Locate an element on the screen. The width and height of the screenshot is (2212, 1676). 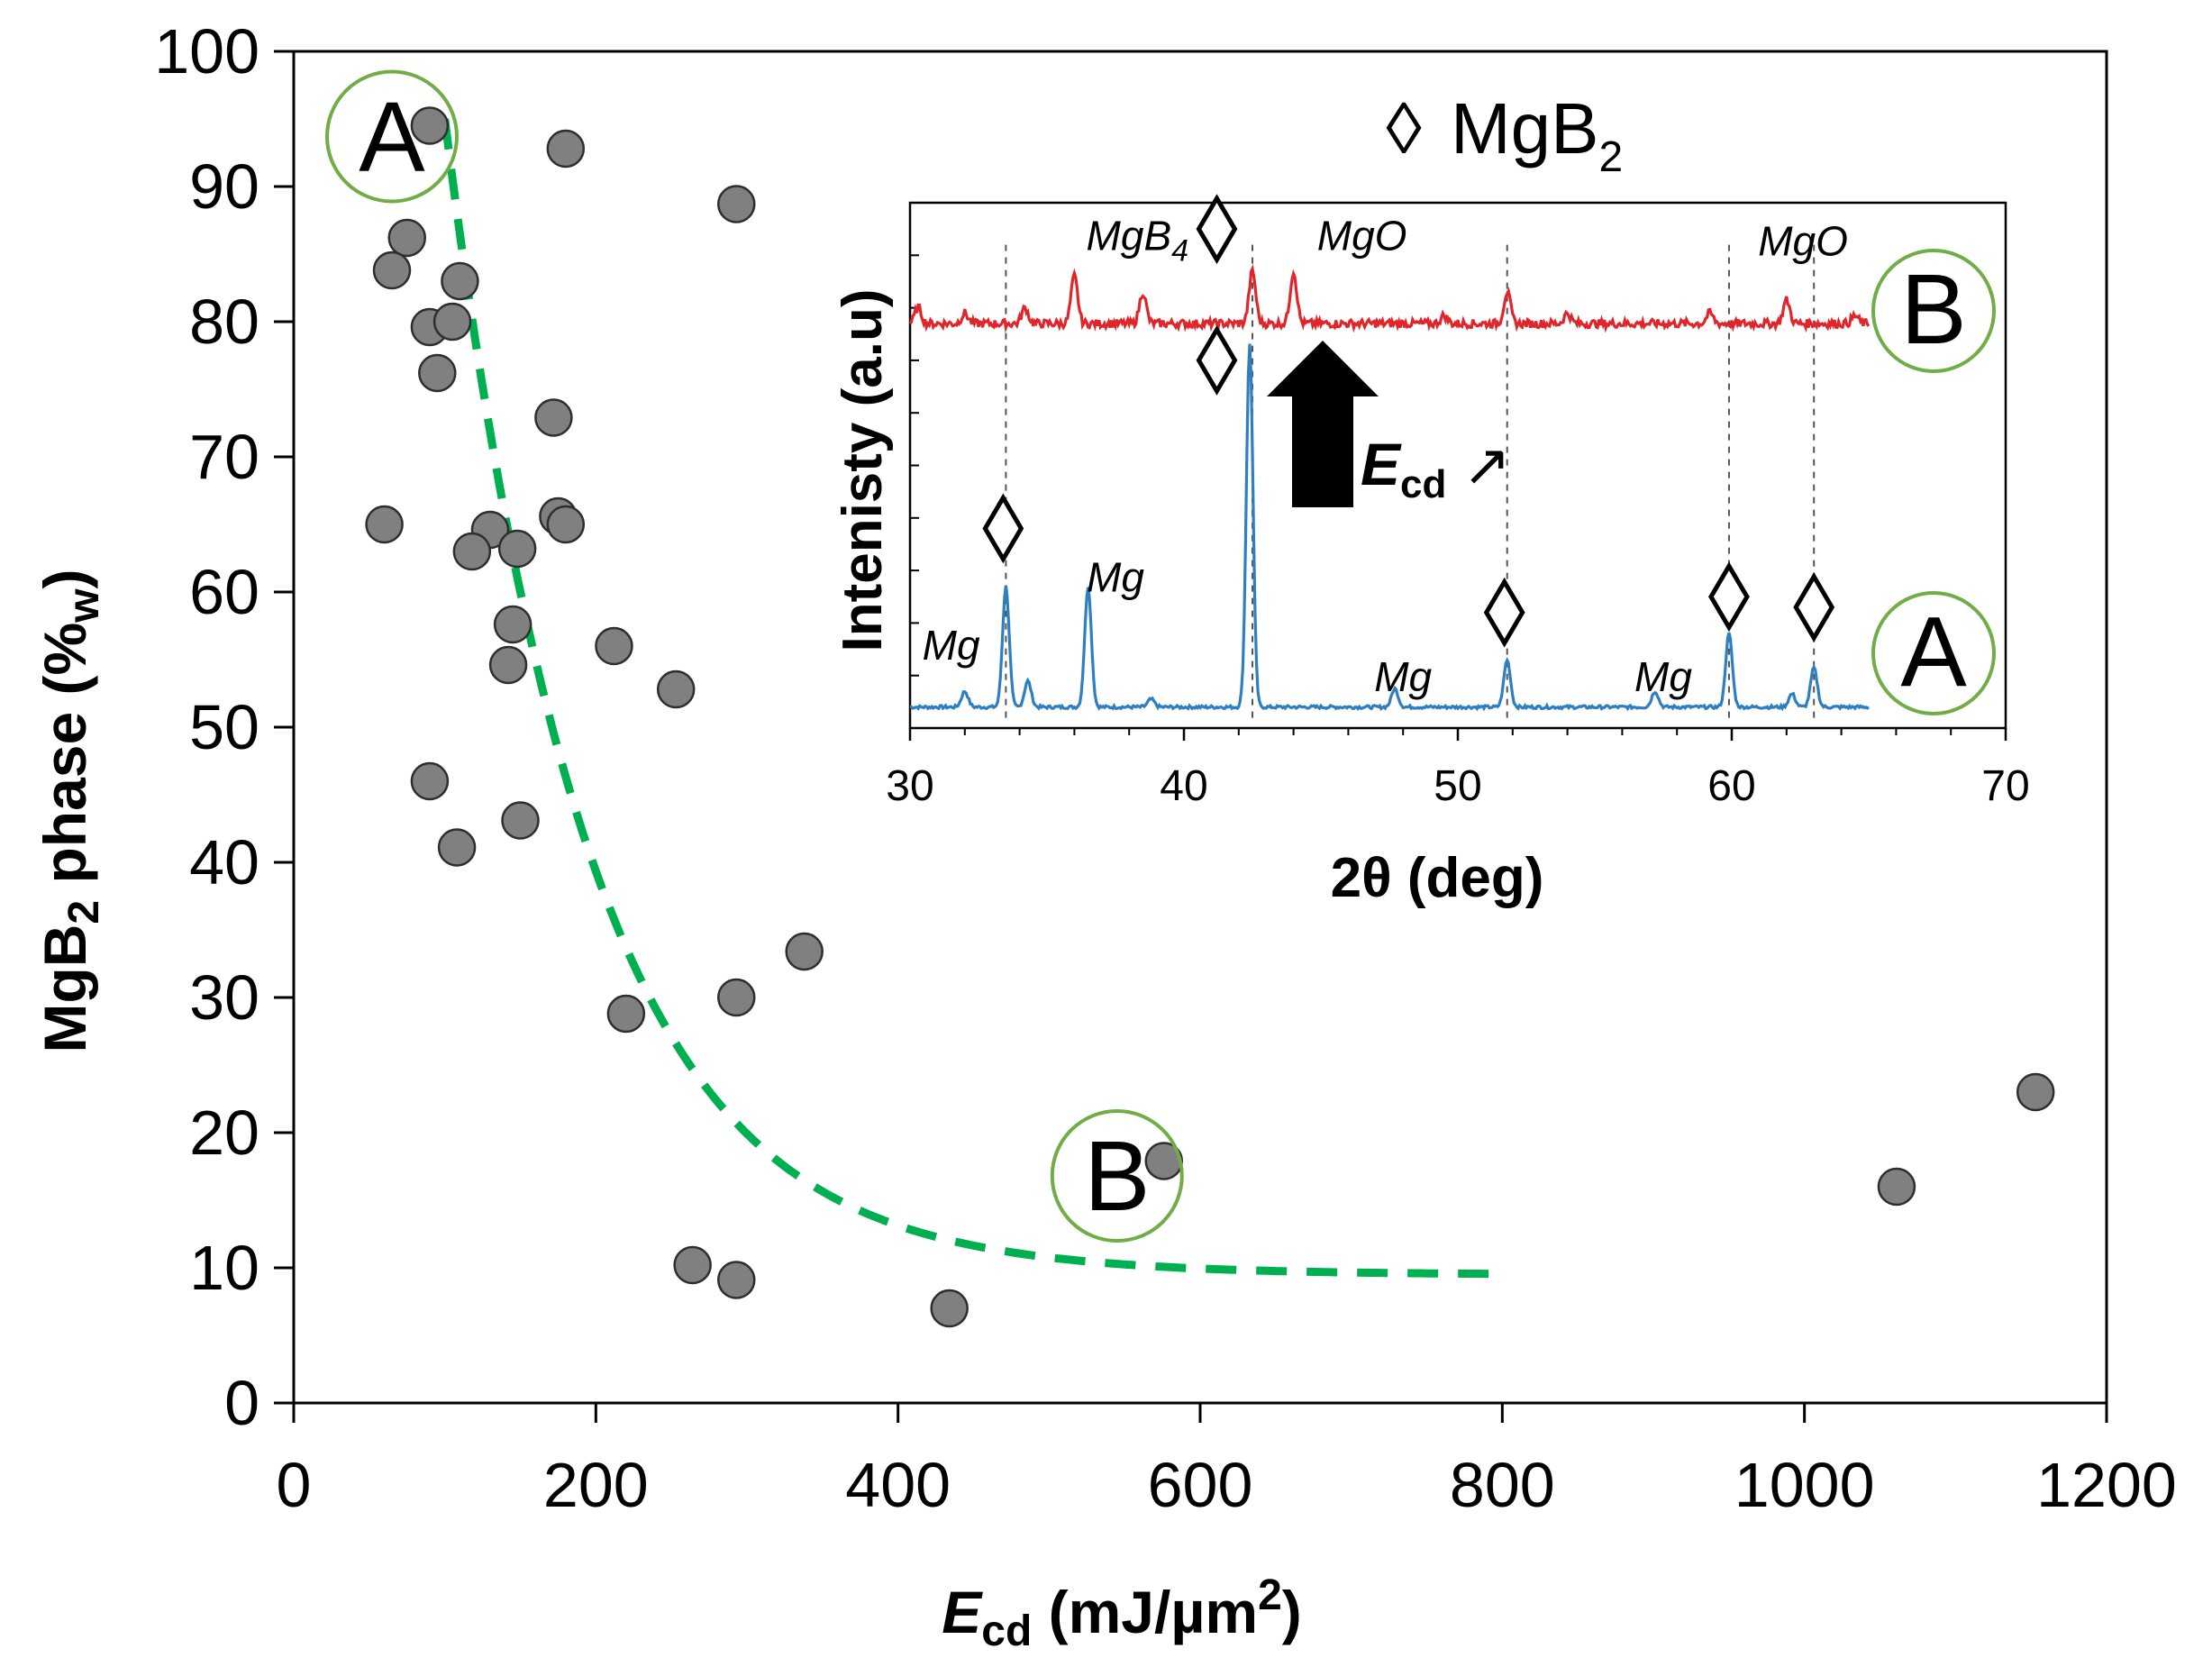
x-tick-label: 800 is located at coordinates (1502, 1485).